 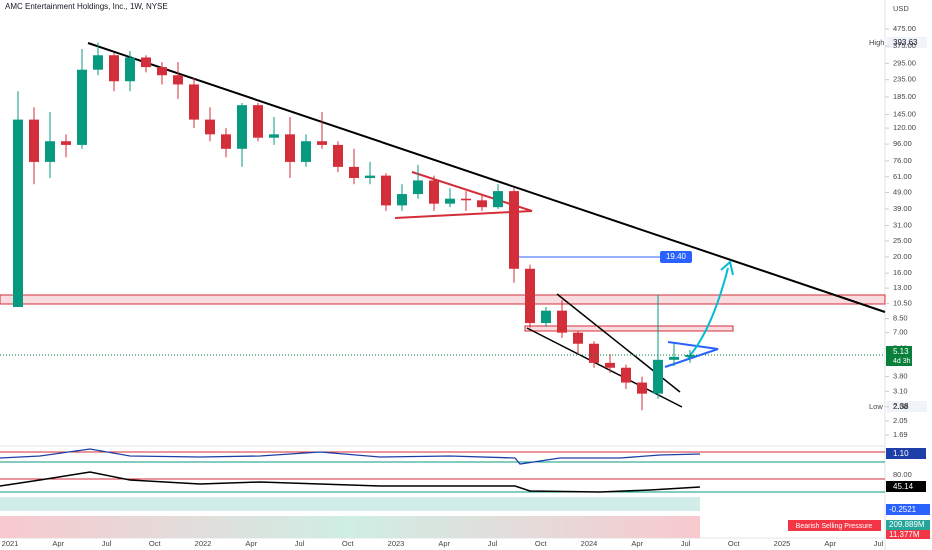 I want to click on y-tick-label: 76.00, so click(x=902, y=160).